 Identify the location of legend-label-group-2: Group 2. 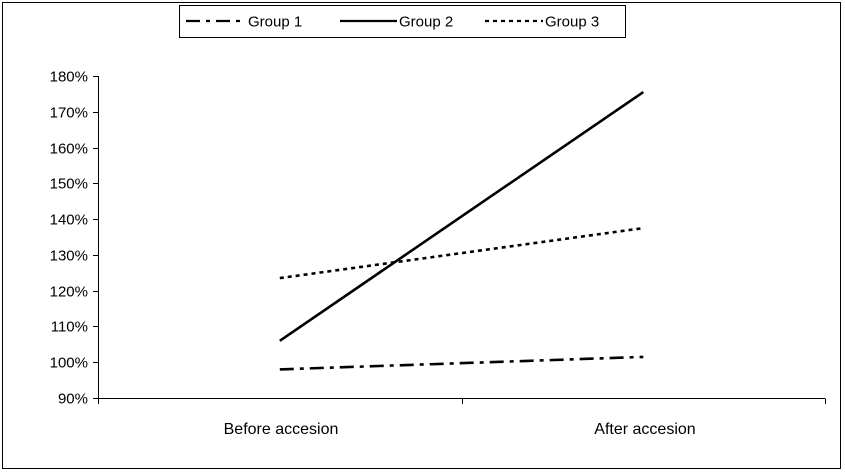
(426, 22).